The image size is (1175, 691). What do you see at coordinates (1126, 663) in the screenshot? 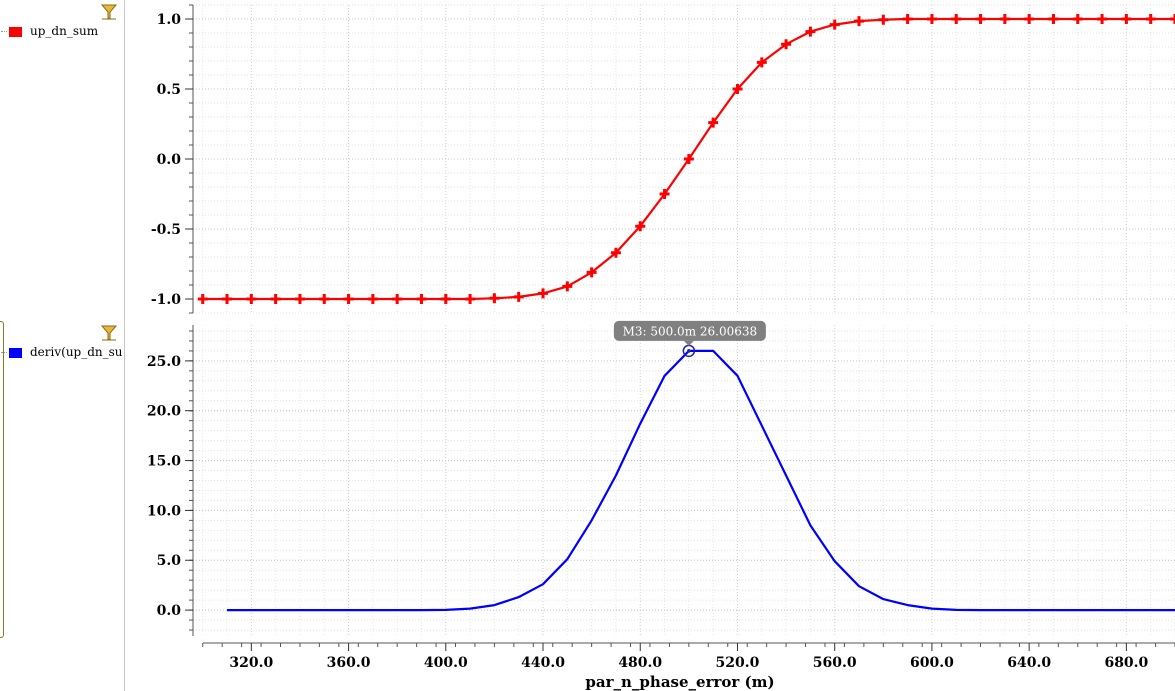
I see `x-tick-label: 680.0` at bounding box center [1126, 663].